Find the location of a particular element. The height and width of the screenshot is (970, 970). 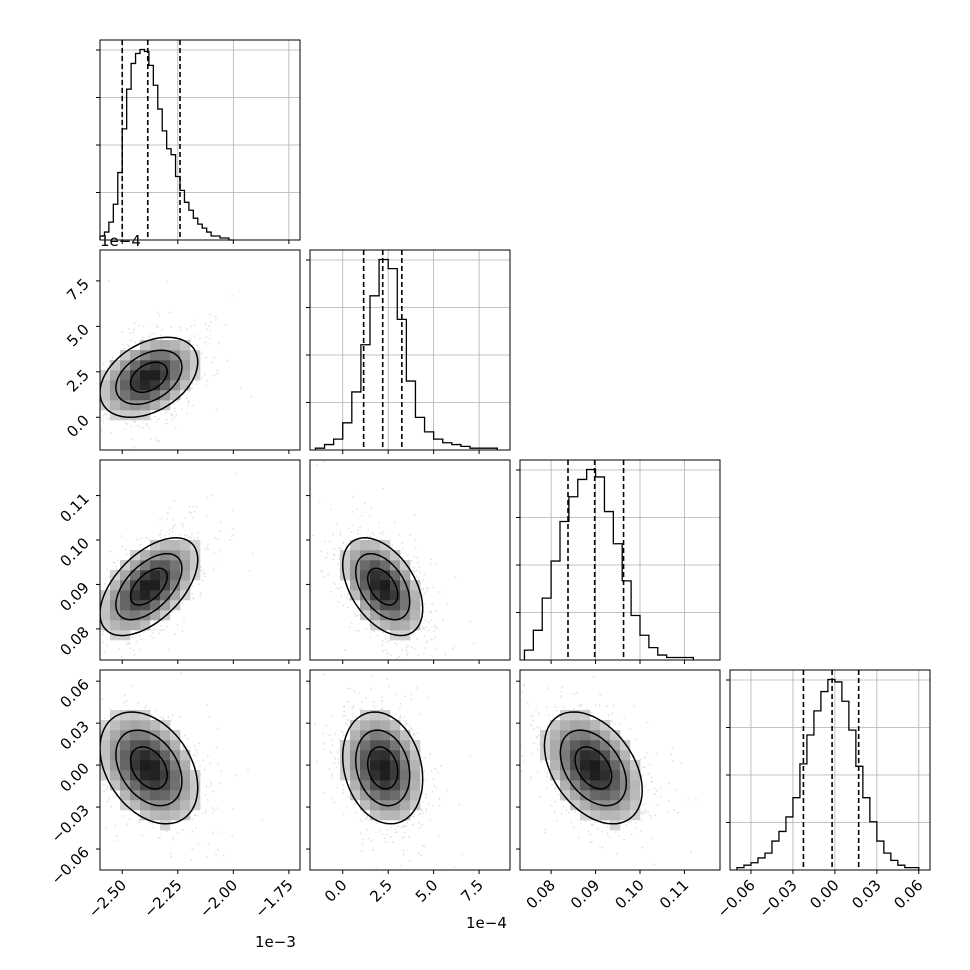

y-tick-label: 0.10 is located at coordinates (74, 552).